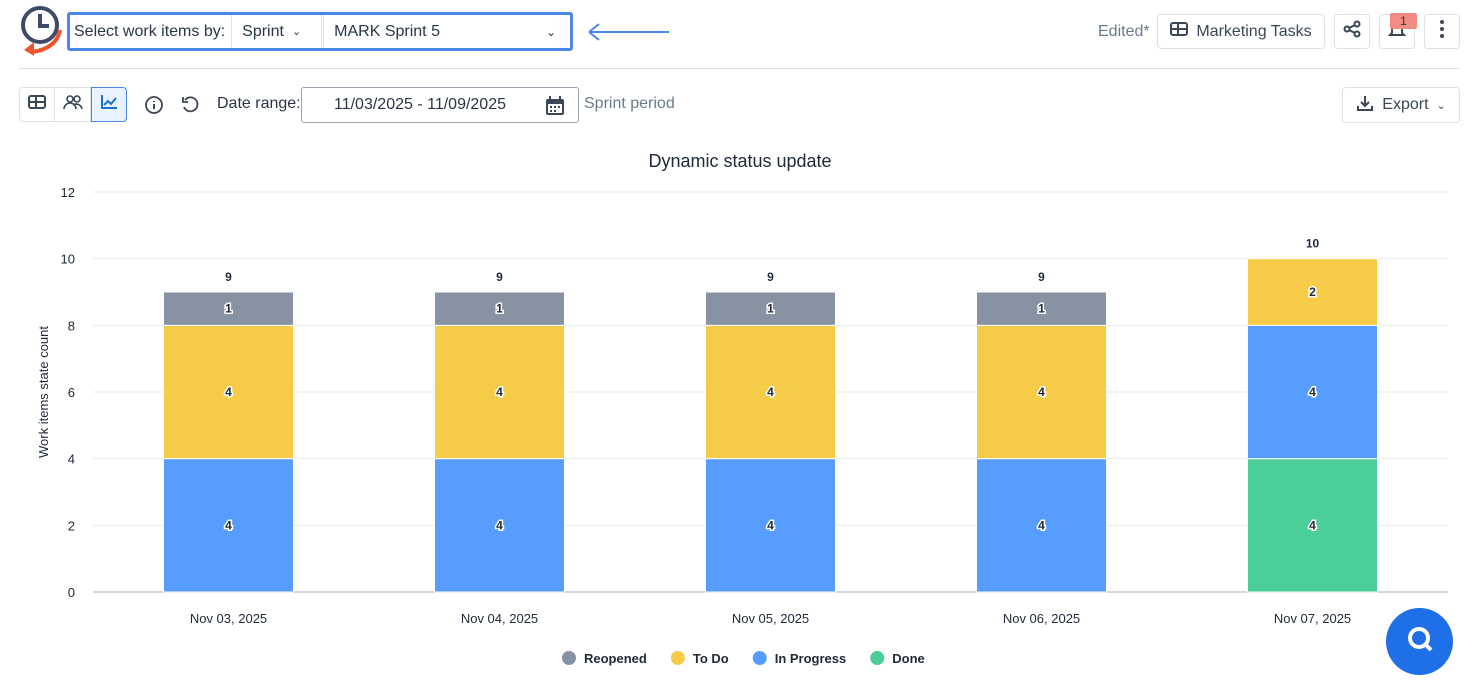 The width and height of the screenshot is (1473, 694). Describe the element at coordinates (739, 161) in the screenshot. I see `chart-title: Dynamic status update` at that location.